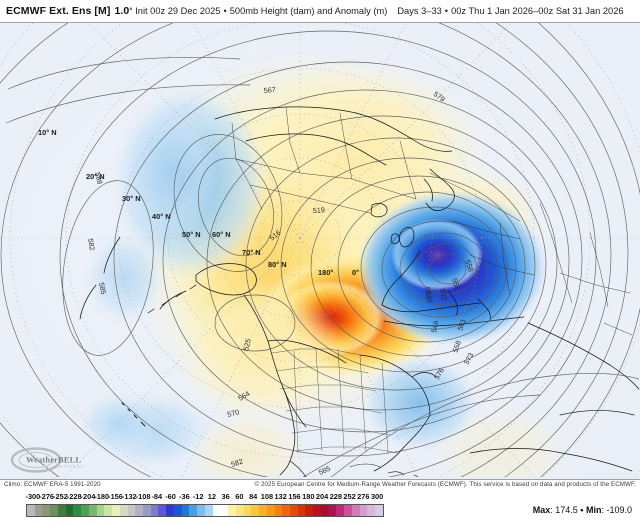 Image resolution: width=640 pixels, height=525 pixels. I want to click on max-min-readout: Max: 174.5 • Min: -109.0, so click(582, 510).